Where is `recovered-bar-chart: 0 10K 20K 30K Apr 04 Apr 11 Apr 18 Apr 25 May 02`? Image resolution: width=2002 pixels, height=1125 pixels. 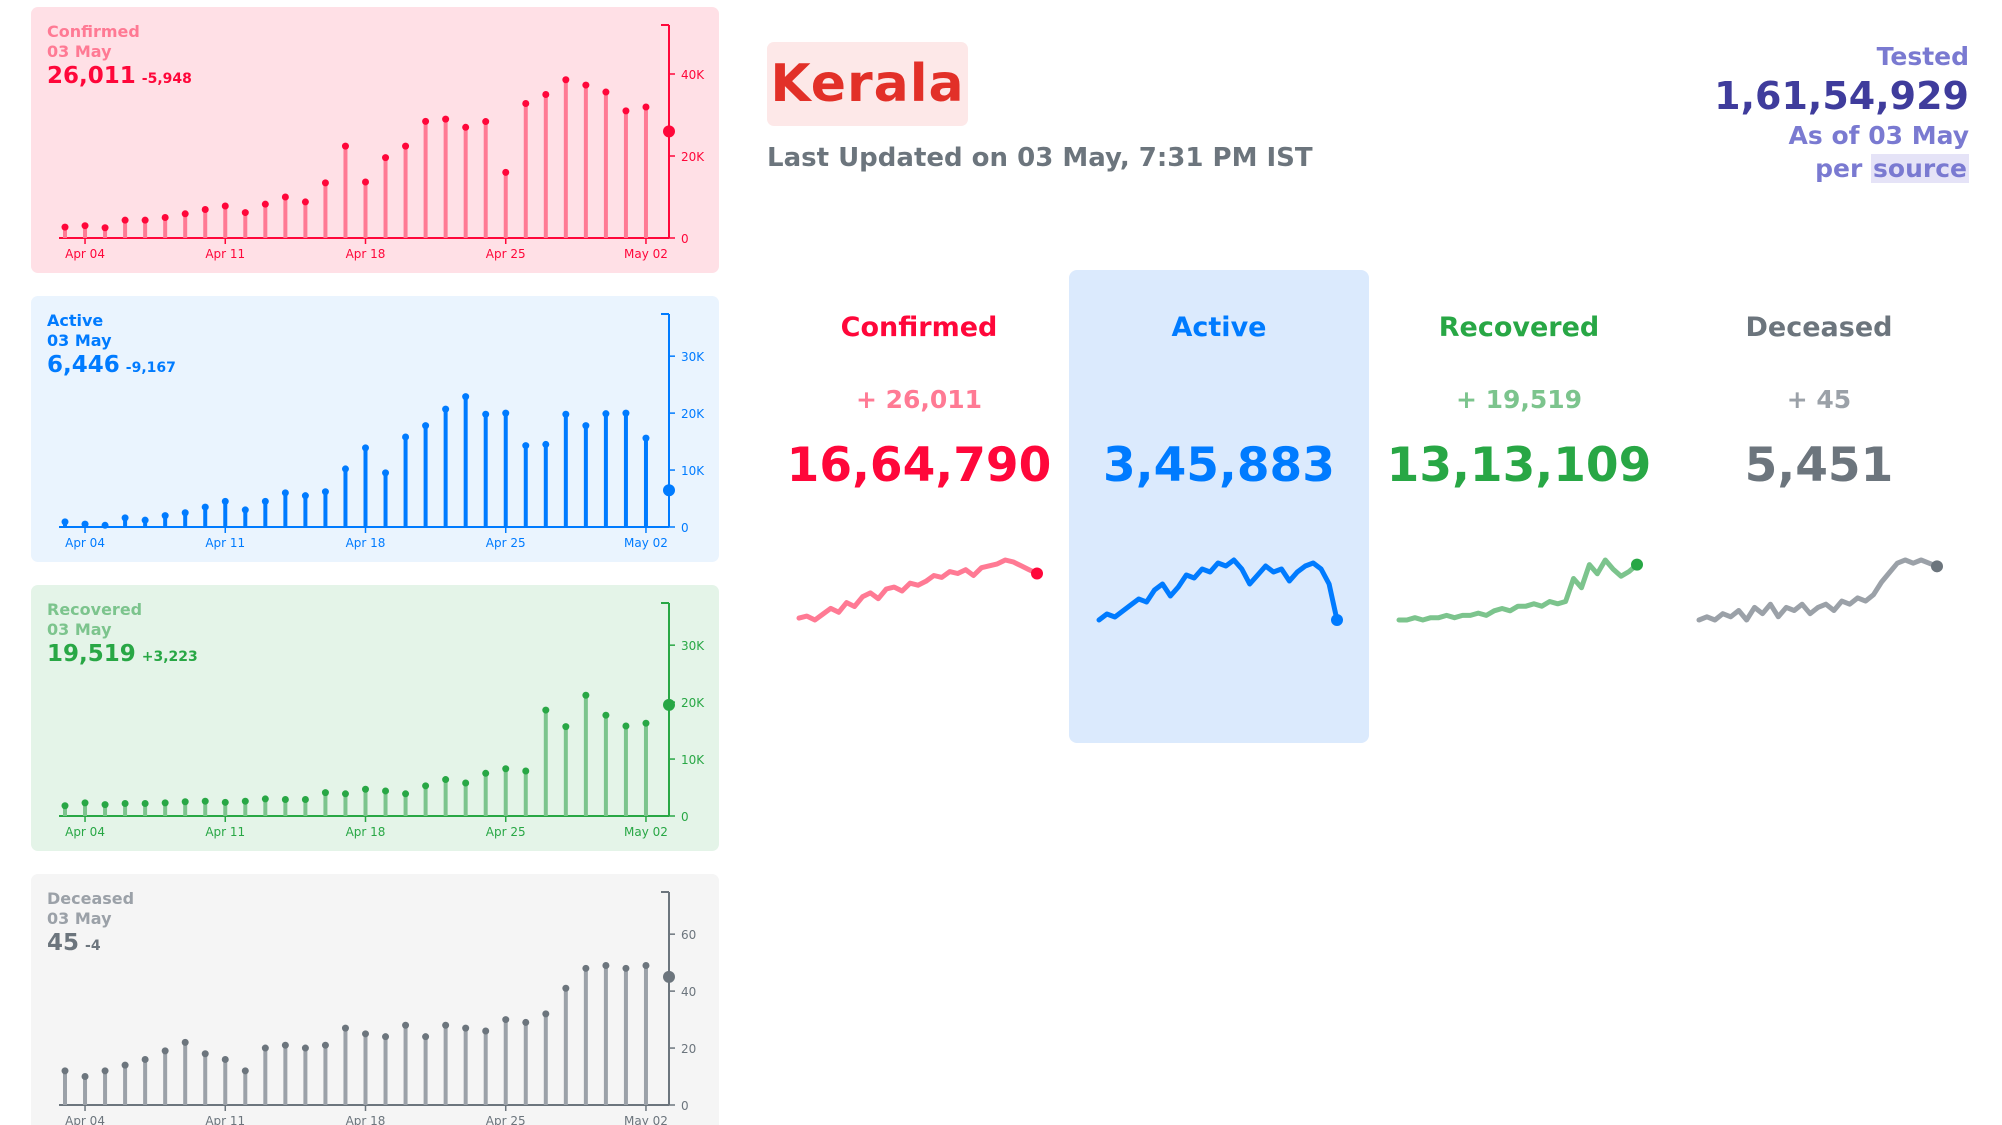
recovered-bar-chart: 0 10K 20K 30K Apr 04 Apr 11 Apr 18 Apr 25 May 02 is located at coordinates (375, 718).